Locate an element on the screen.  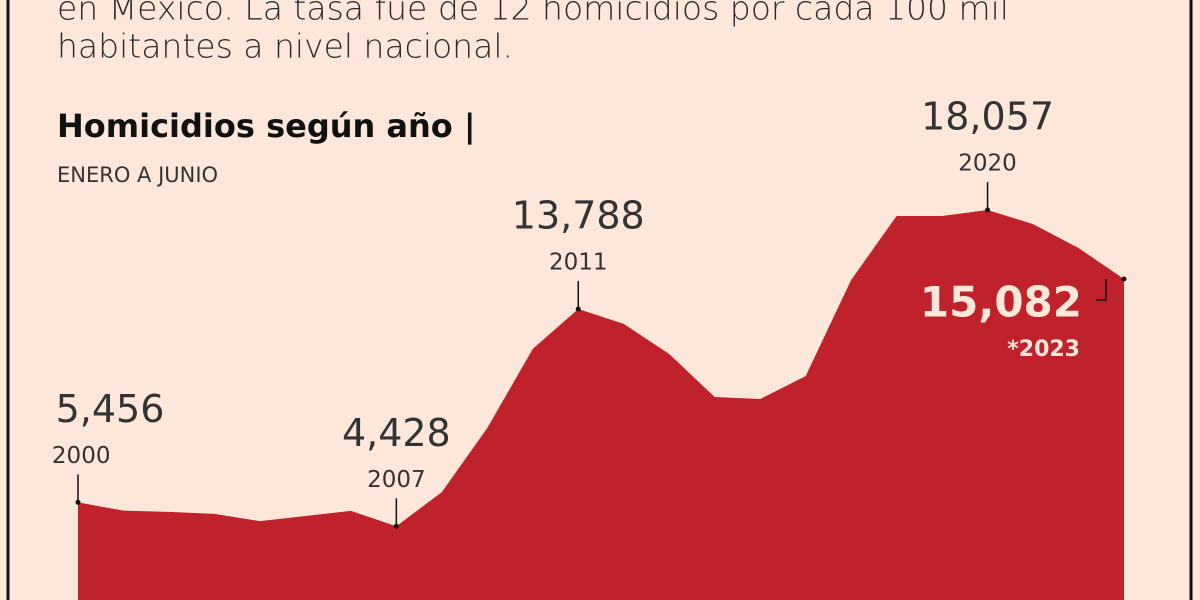
chart-subtitle: ENERO A JUNIO is located at coordinates (137, 175).